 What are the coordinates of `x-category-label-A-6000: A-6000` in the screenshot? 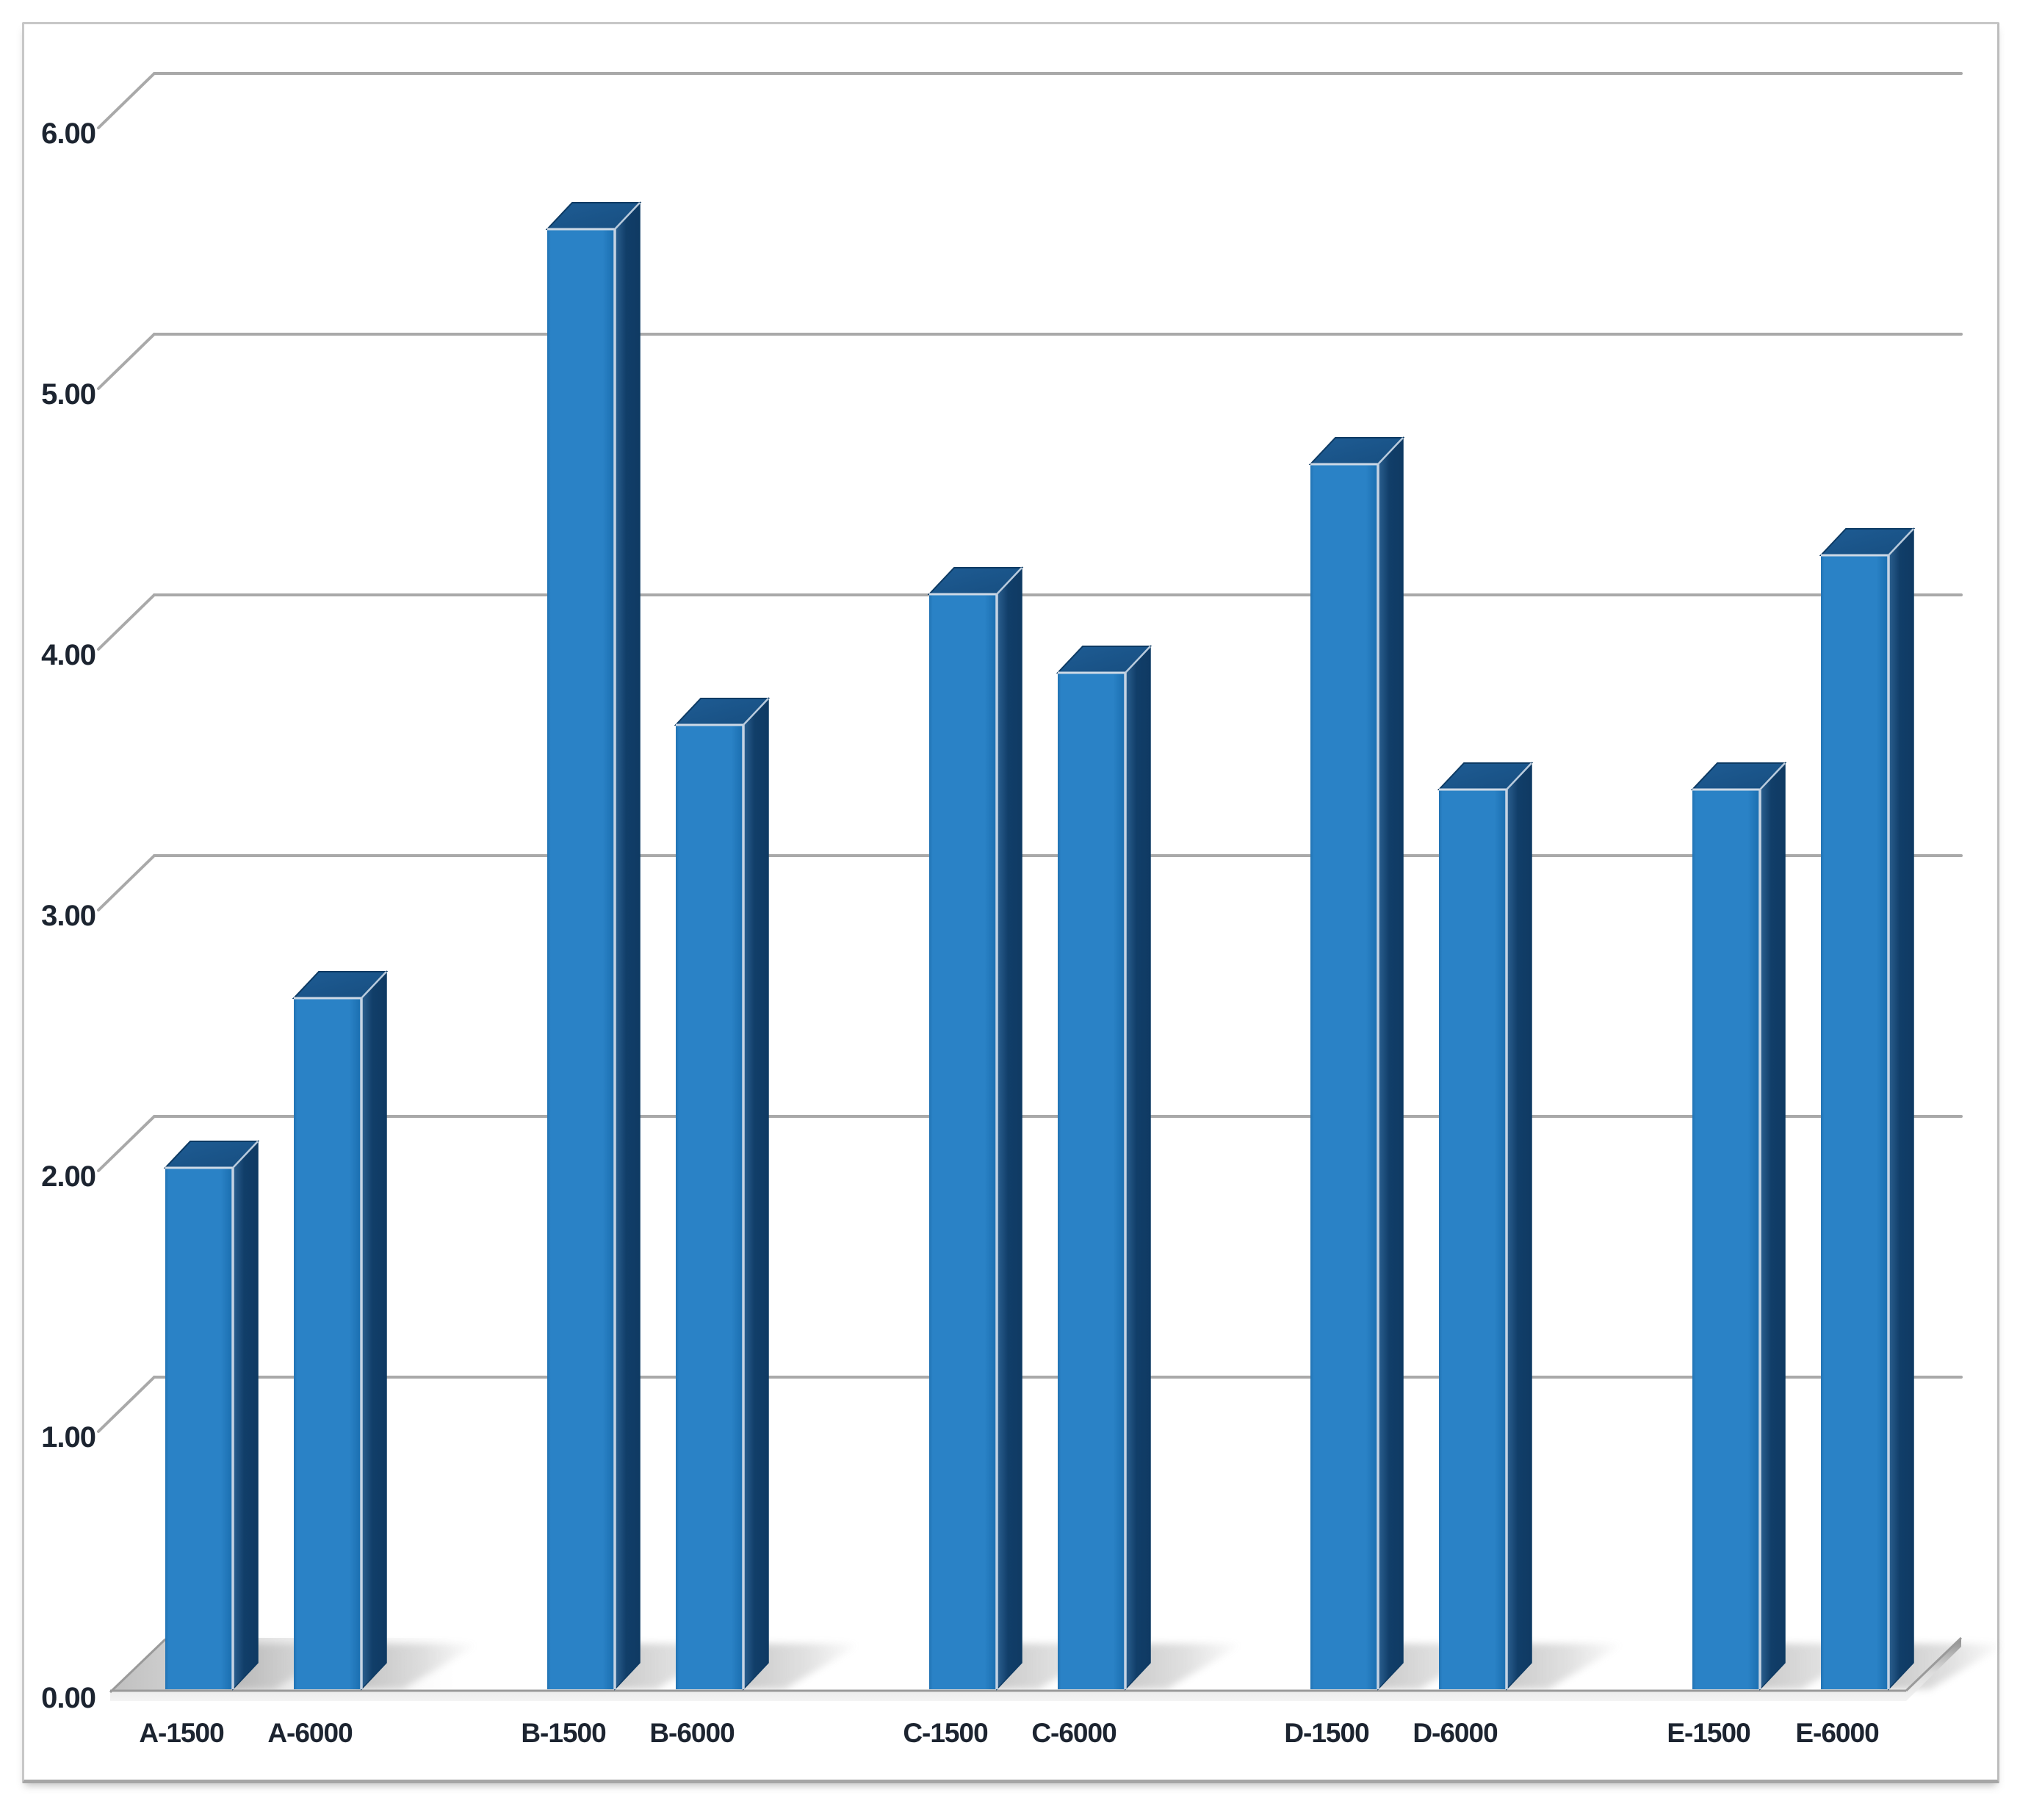 It's located at (310, 1733).